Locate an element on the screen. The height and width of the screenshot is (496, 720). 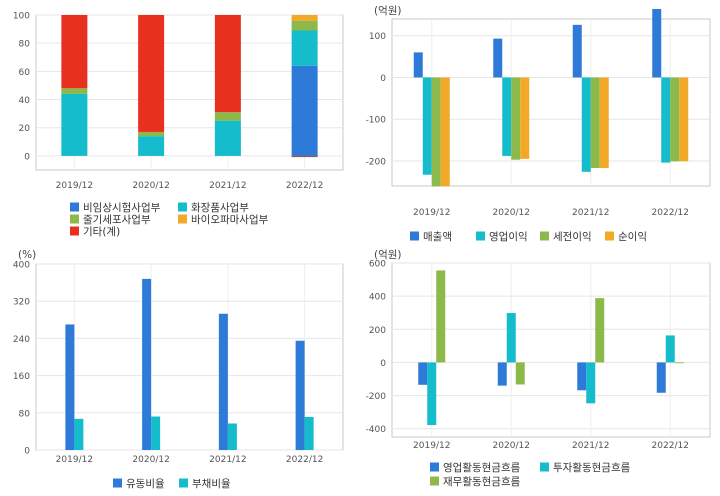
legend-label: 투자활동현금흐름 is located at coordinates (592, 467).